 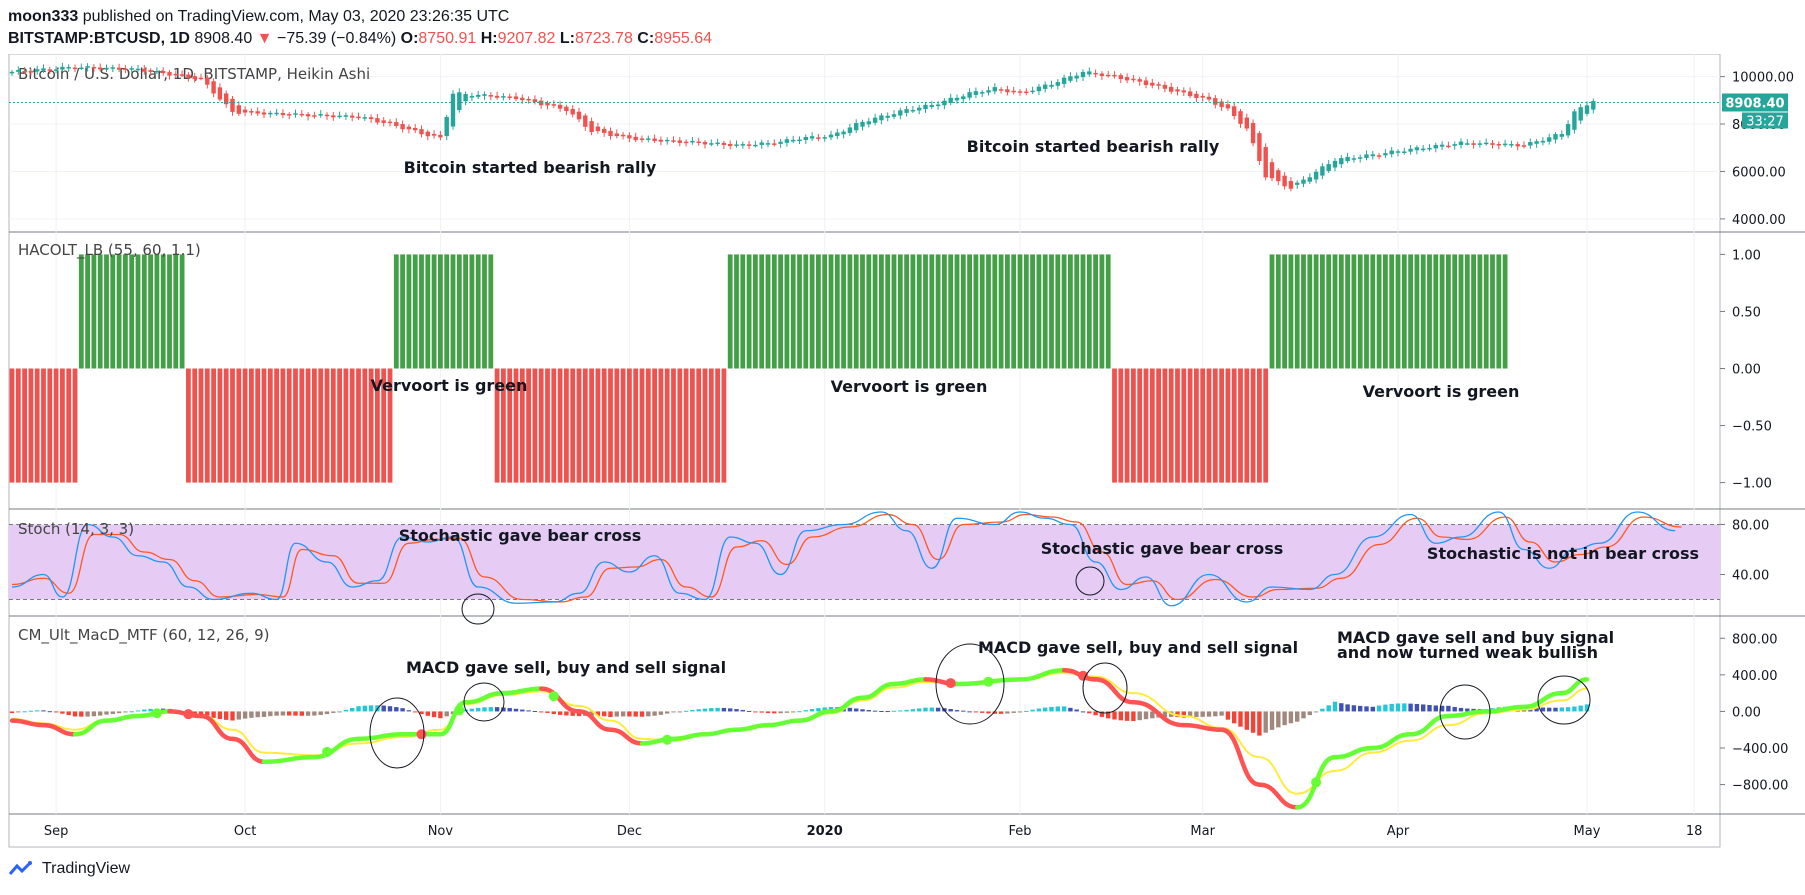 I want to click on time-axis: Sep Oct Nov Dec 2020 Feb Mar Apr May 18, so click(x=873, y=831).